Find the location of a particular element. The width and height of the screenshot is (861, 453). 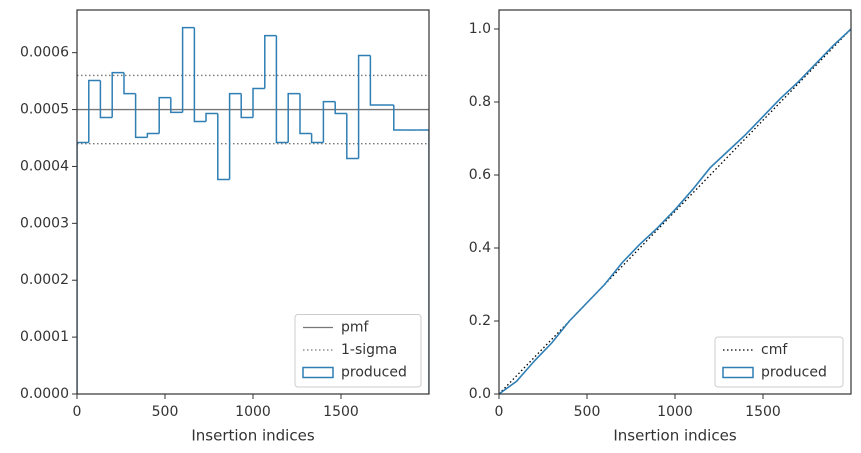

y-tick-label: 0.0006 is located at coordinates (44, 53).